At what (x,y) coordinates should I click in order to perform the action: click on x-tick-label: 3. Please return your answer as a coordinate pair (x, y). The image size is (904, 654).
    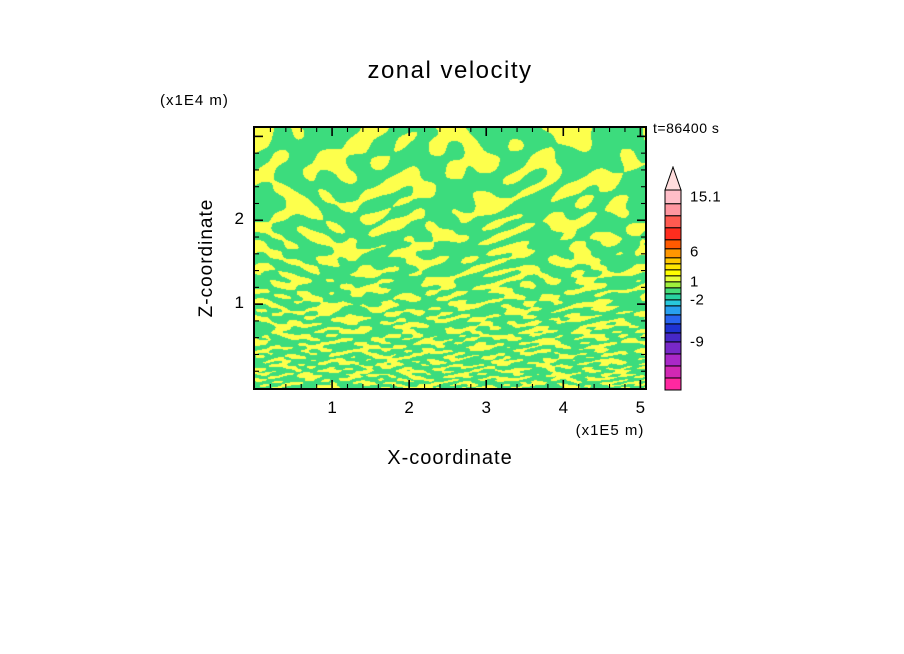
    Looking at the image, I should click on (486, 407).